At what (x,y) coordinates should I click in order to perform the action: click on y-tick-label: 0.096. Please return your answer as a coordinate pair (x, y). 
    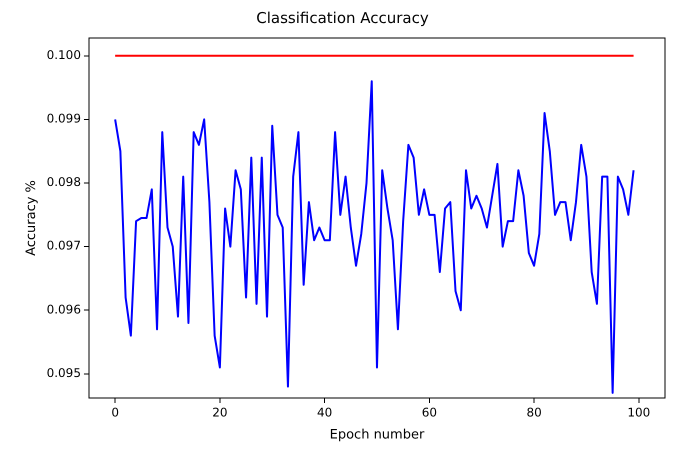
    Looking at the image, I should click on (63, 309).